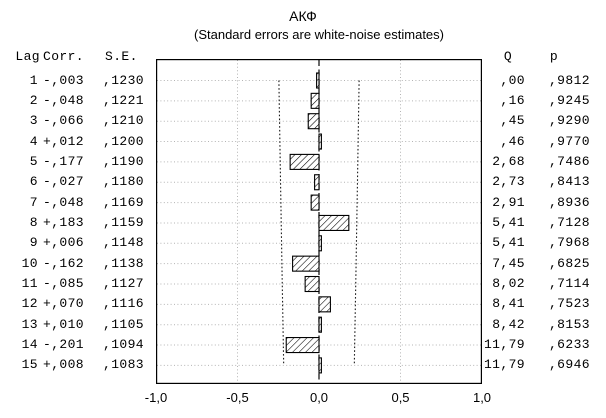  Describe the element at coordinates (569, 121) in the screenshot. I see `p-value: ,9290` at that location.